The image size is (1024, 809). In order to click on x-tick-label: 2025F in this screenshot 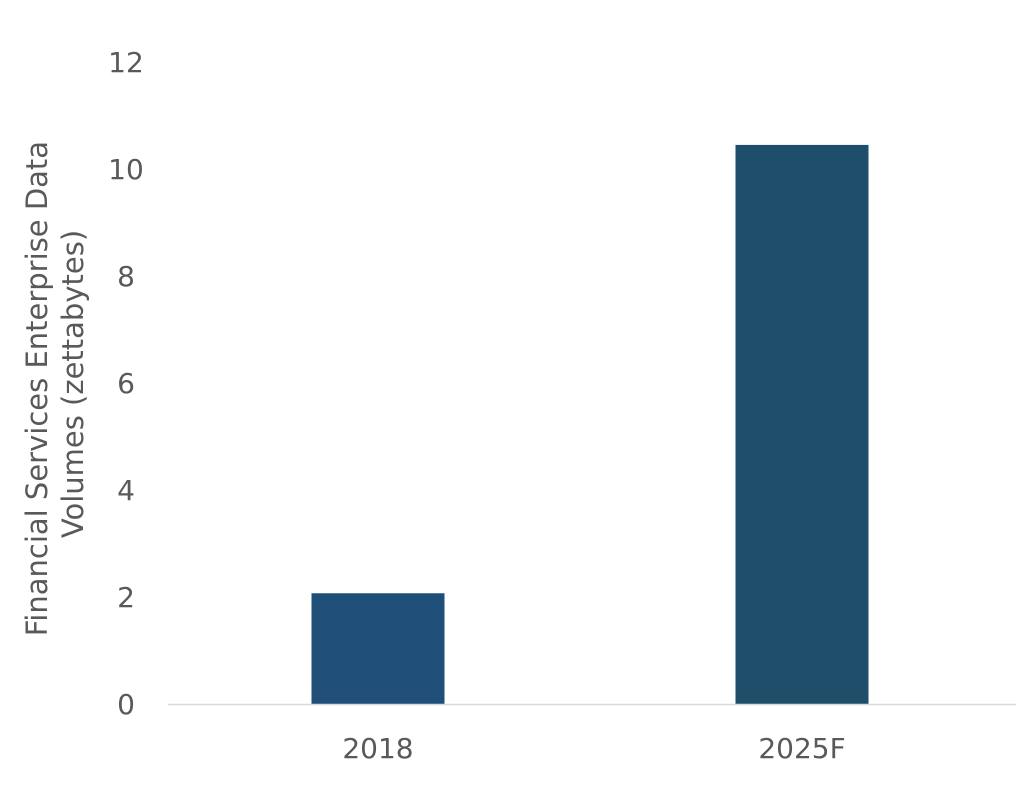, I will do `click(801, 748)`.